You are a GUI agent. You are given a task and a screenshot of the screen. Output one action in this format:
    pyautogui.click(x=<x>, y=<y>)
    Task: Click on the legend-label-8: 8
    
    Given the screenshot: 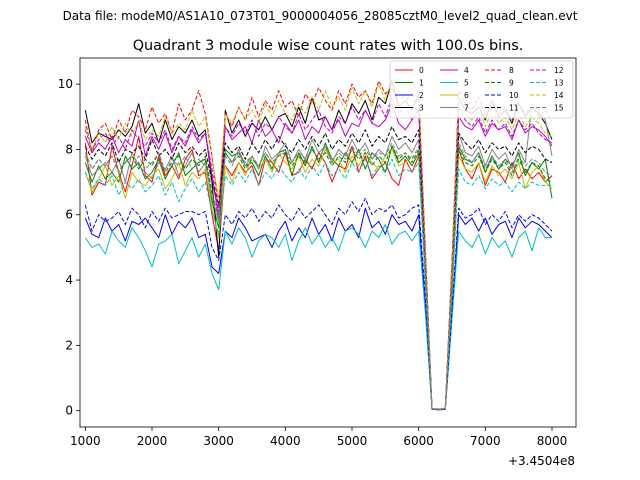 What is the action you would take?
    pyautogui.click(x=511, y=70)
    